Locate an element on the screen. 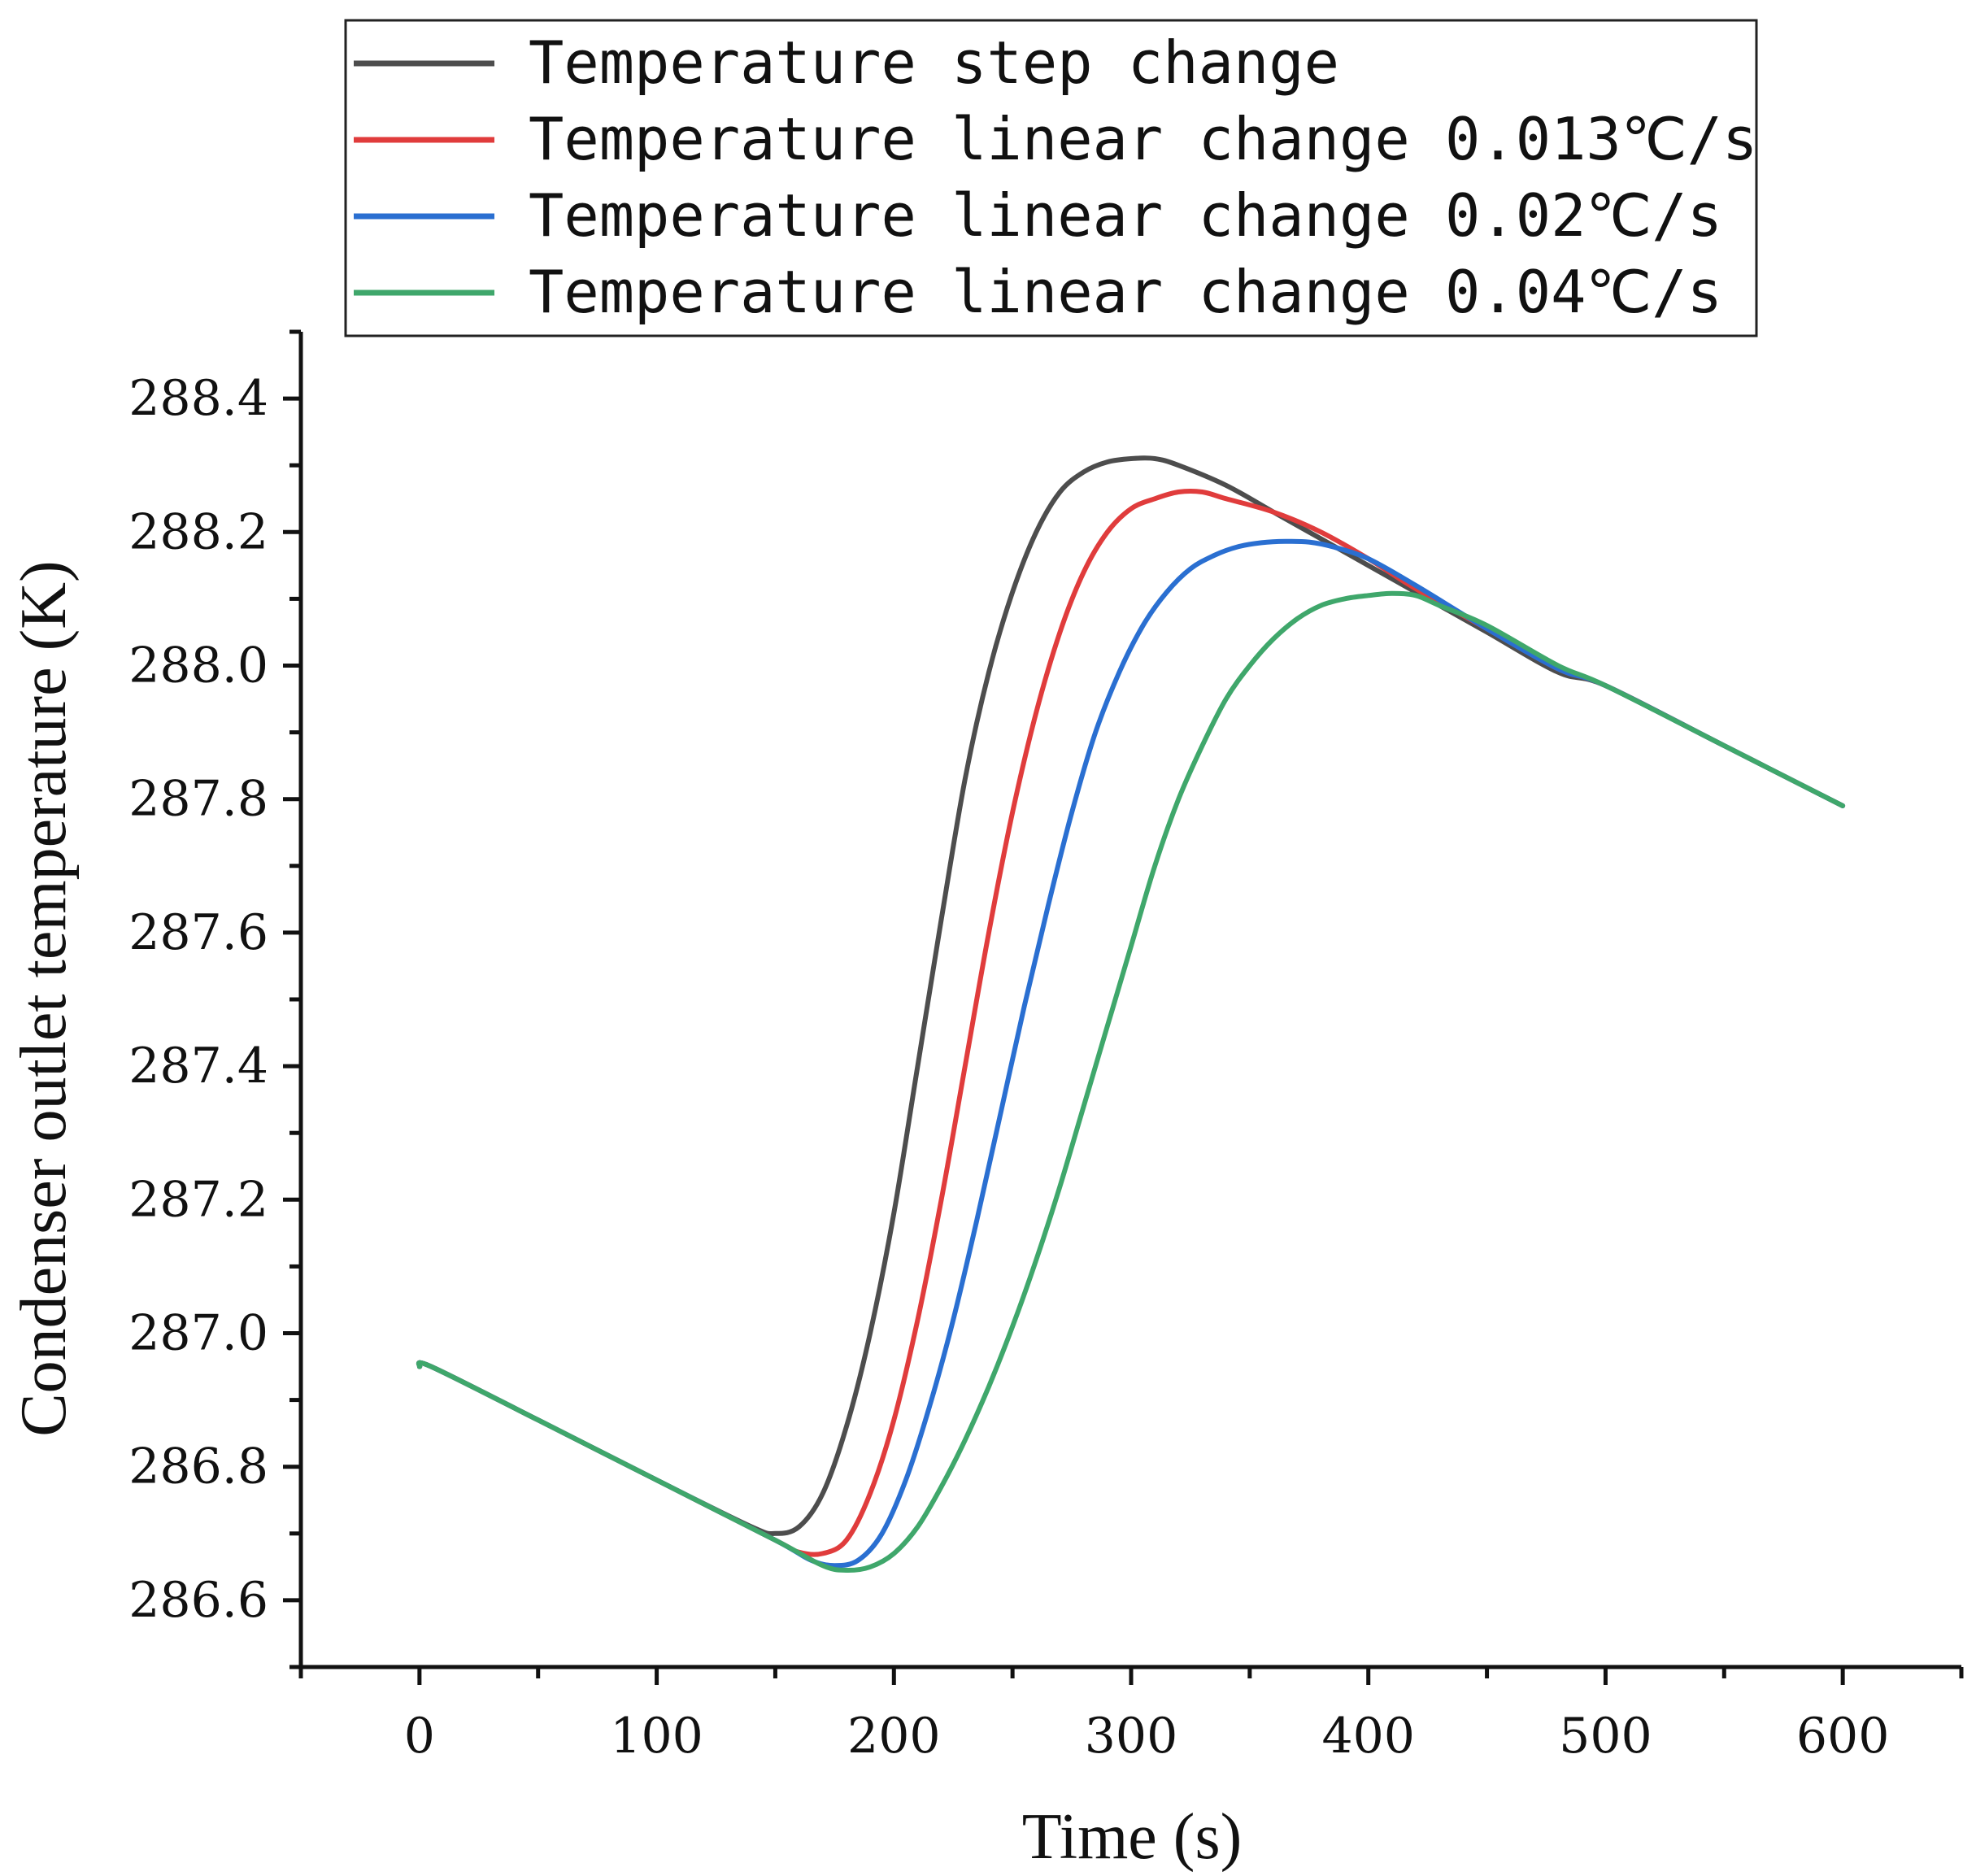  y-tick-label: 287.2 is located at coordinates (198, 1199).